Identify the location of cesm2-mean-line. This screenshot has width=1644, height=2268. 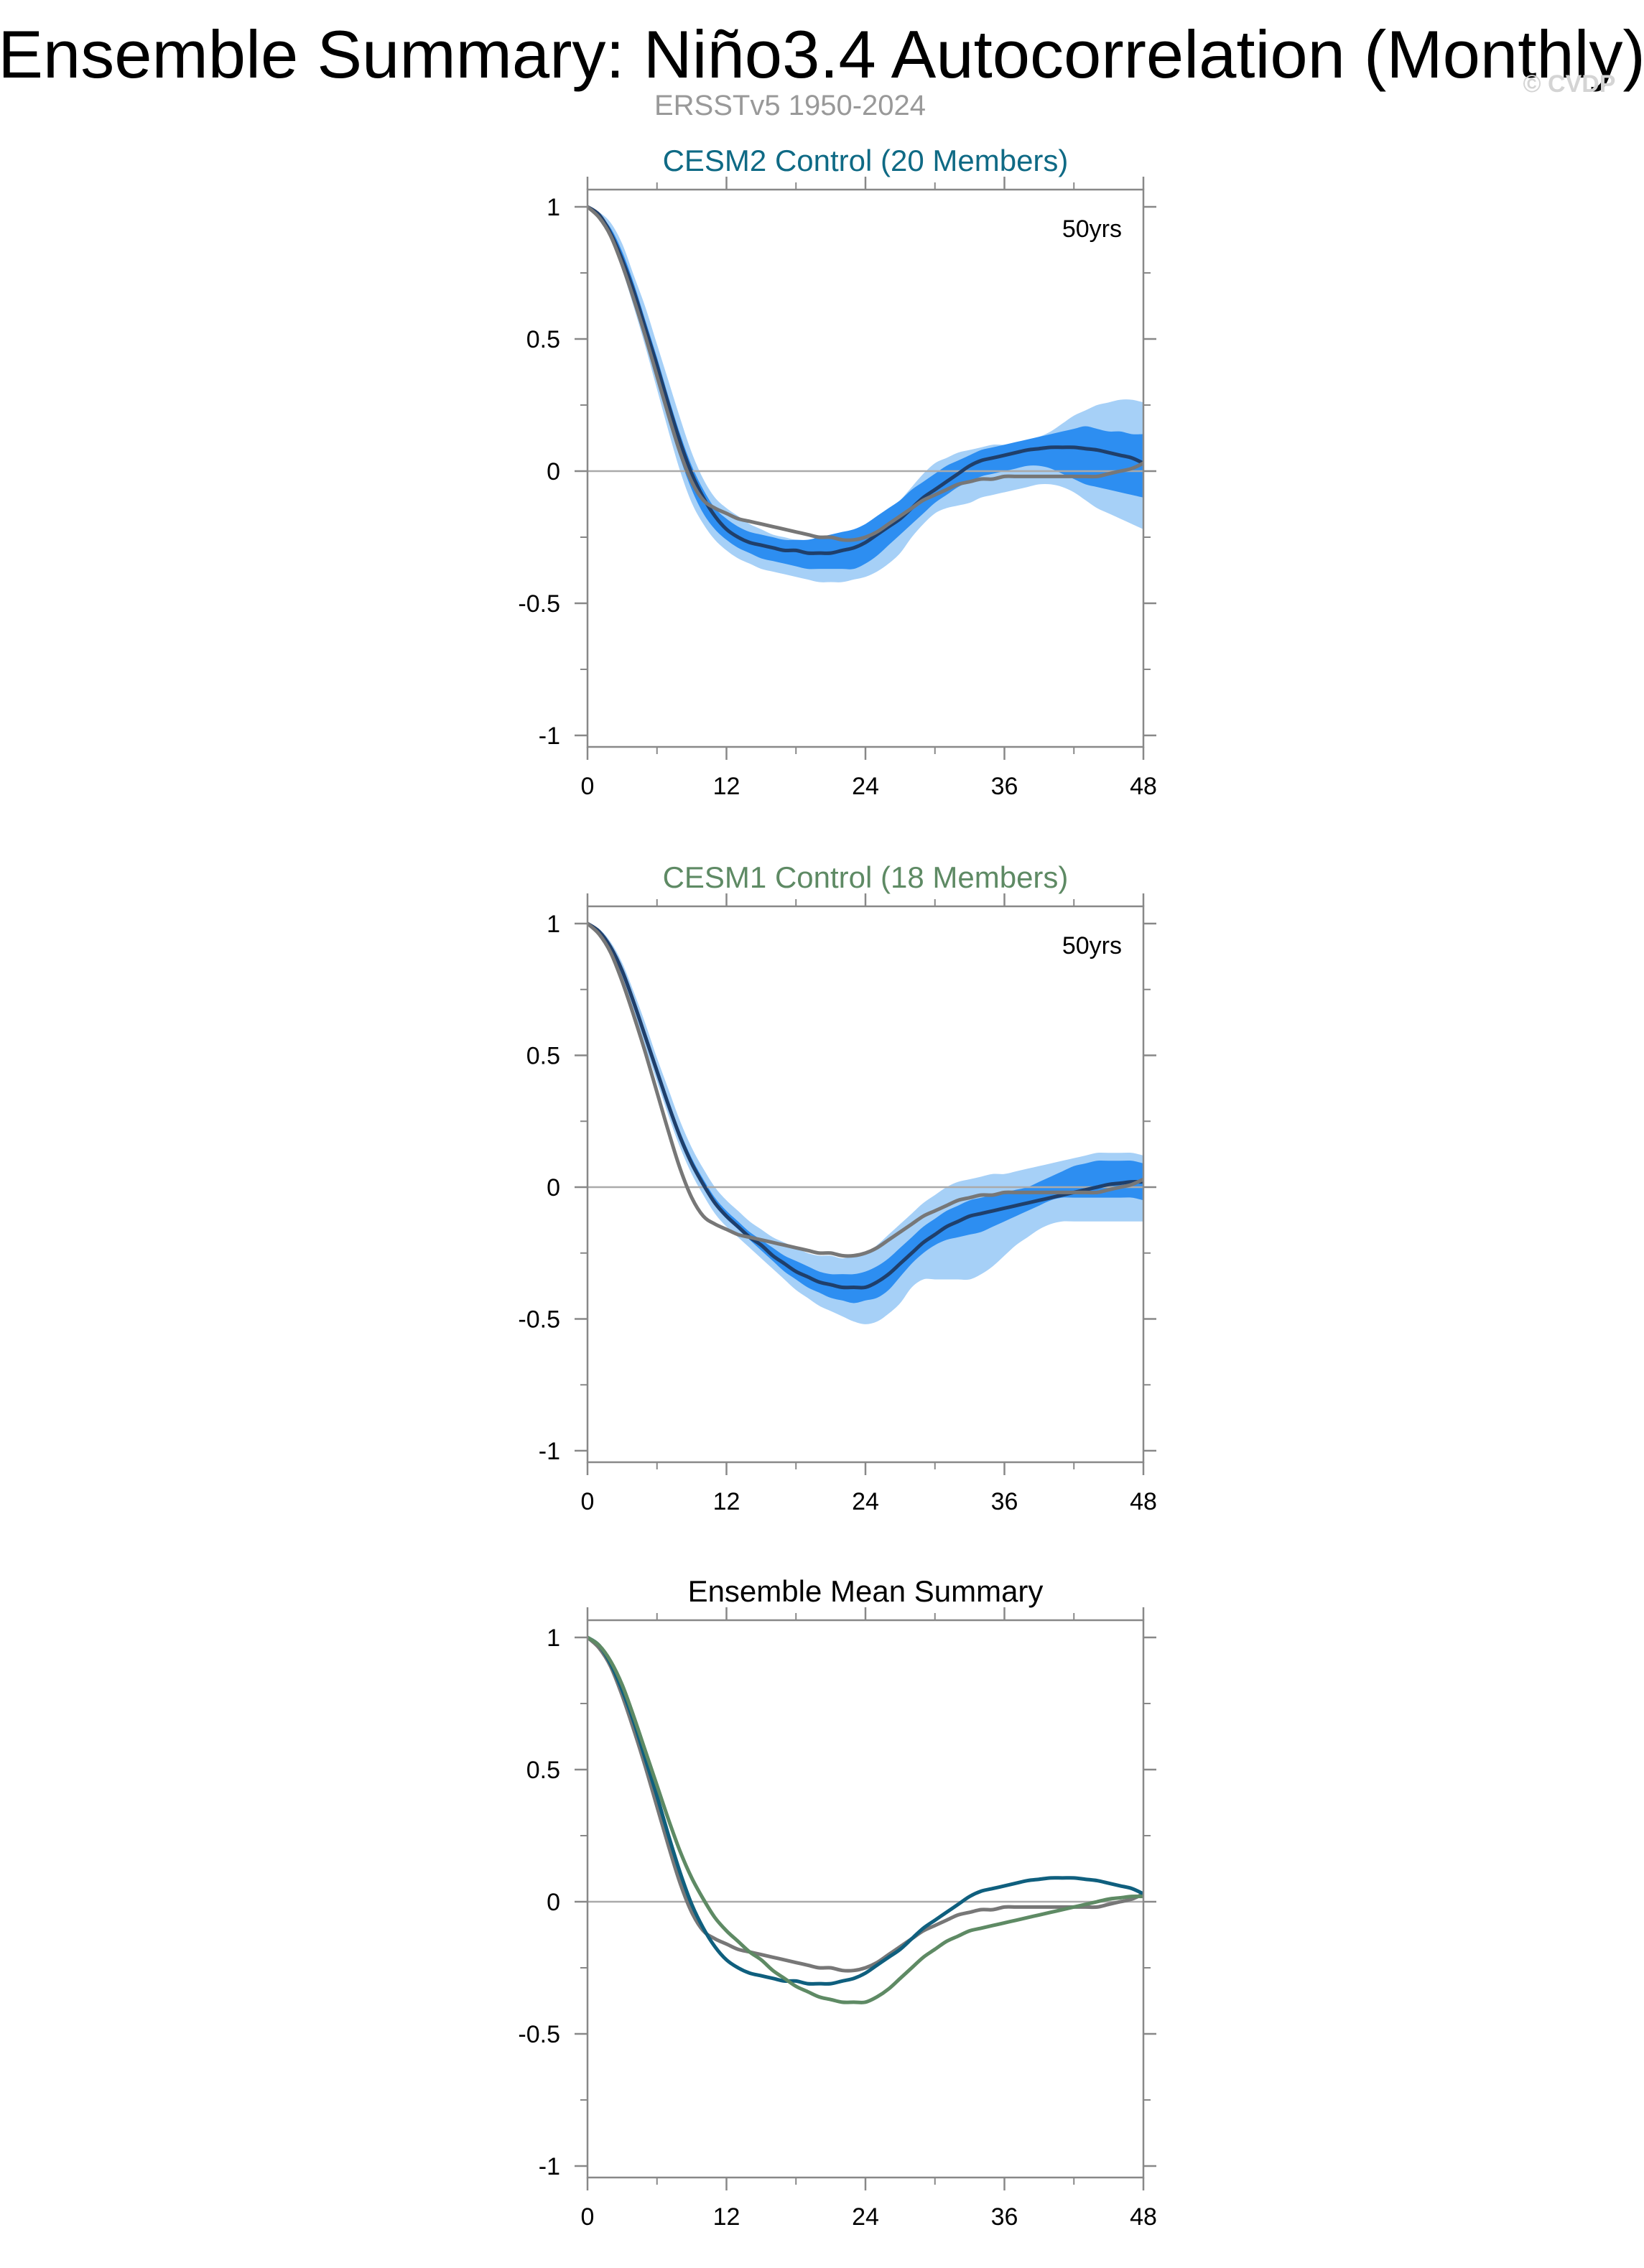
(865, 1810).